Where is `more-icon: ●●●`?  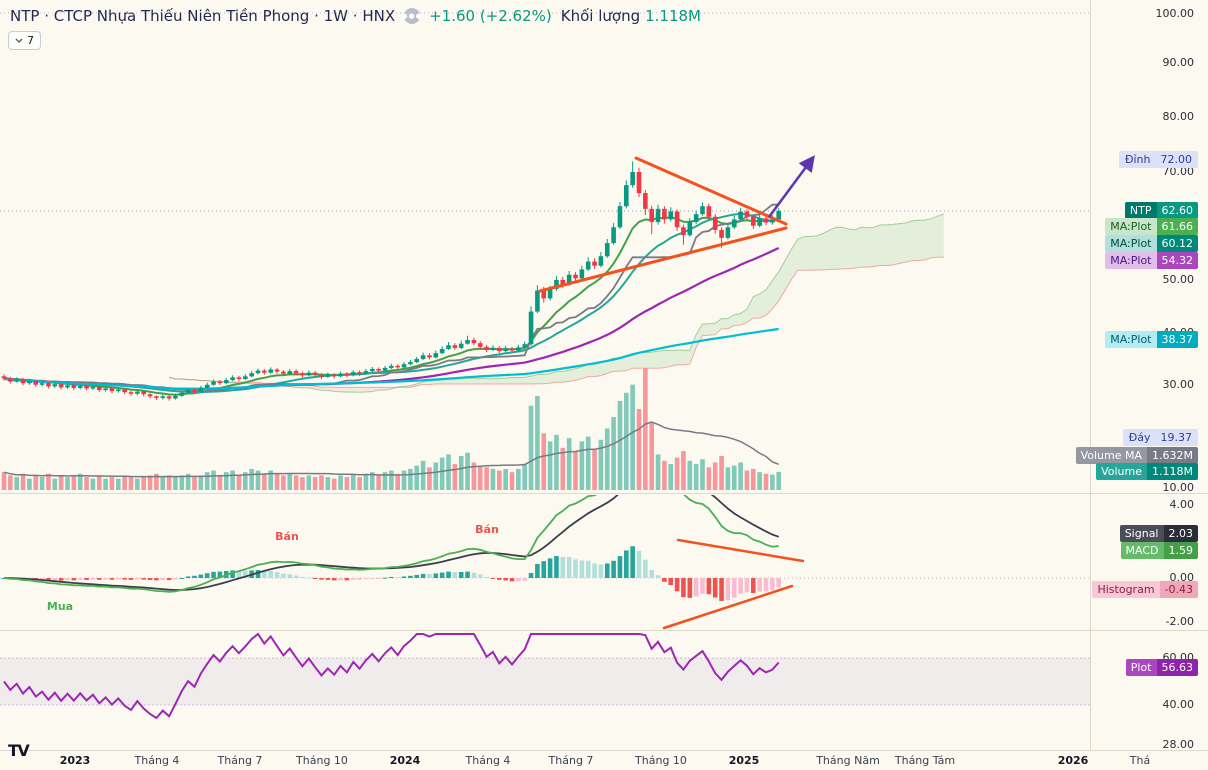 more-icon: ●●● is located at coordinates (411, 16).